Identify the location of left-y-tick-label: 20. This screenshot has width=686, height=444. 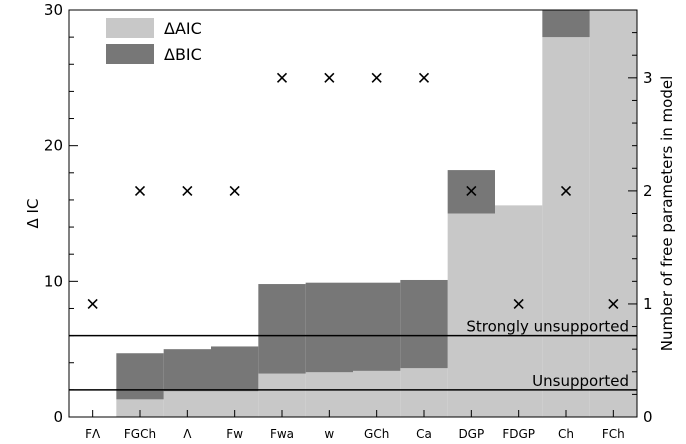
(53, 146).